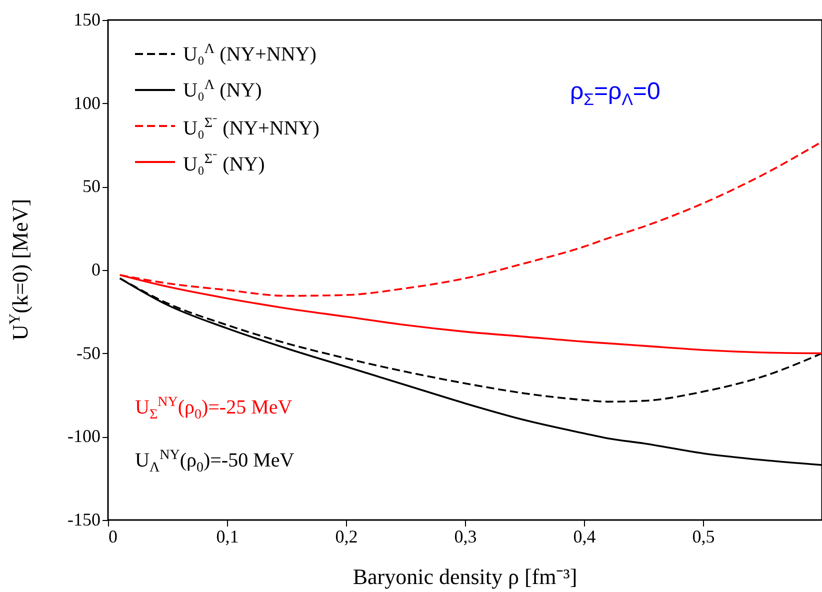  I want to click on annotation: ρ$_{Σ}$=ρ$_{Λ}$=0, so click(615, 94).